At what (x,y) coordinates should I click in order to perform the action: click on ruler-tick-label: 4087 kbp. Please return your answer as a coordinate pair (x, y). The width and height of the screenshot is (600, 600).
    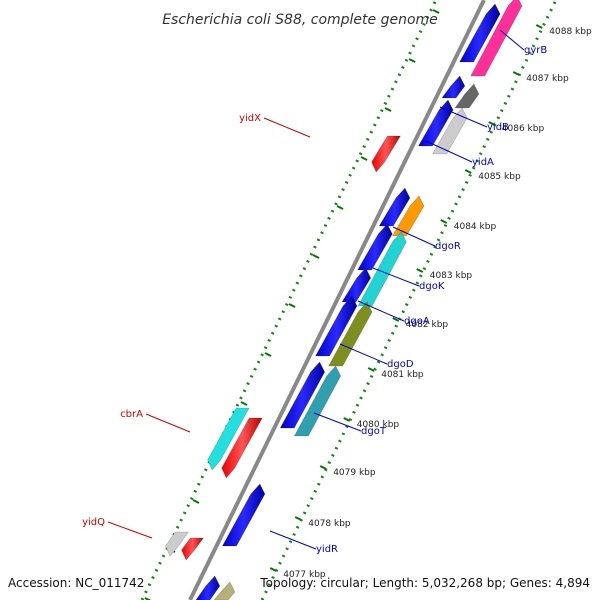
    Looking at the image, I should click on (547, 79).